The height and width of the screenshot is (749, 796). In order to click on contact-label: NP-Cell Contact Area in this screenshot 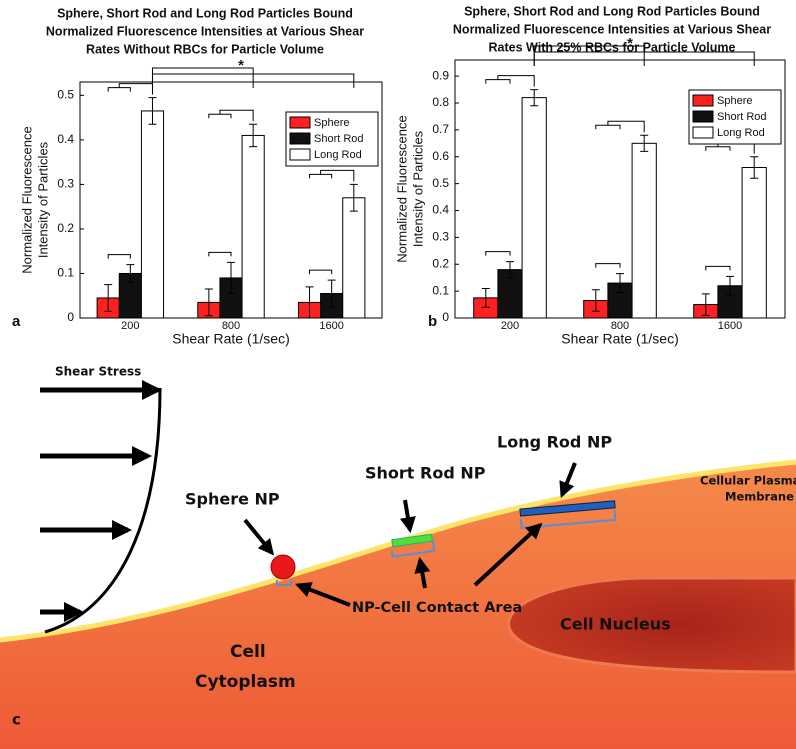, I will do `click(437, 608)`.